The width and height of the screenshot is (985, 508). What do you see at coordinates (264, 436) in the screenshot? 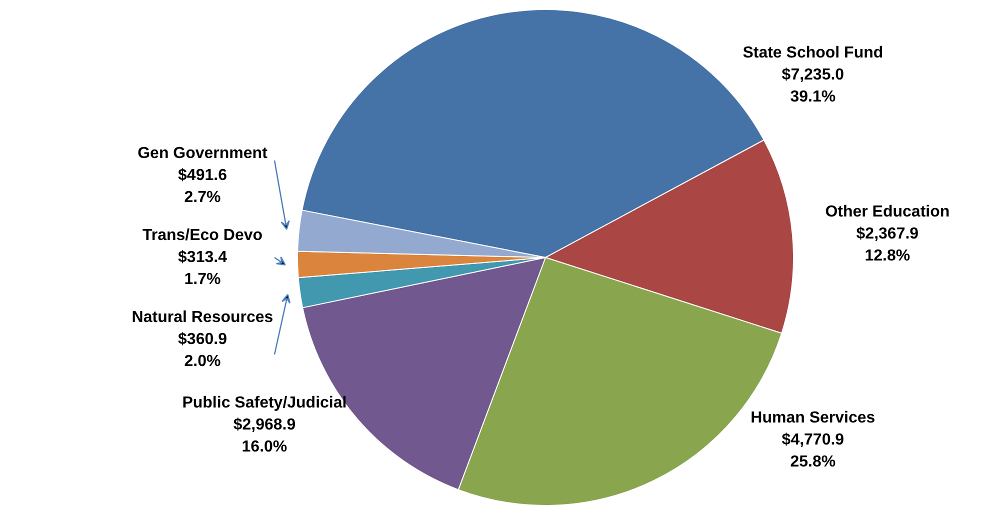
I see `data-label: $2,968.9 16.0%` at bounding box center [264, 436].